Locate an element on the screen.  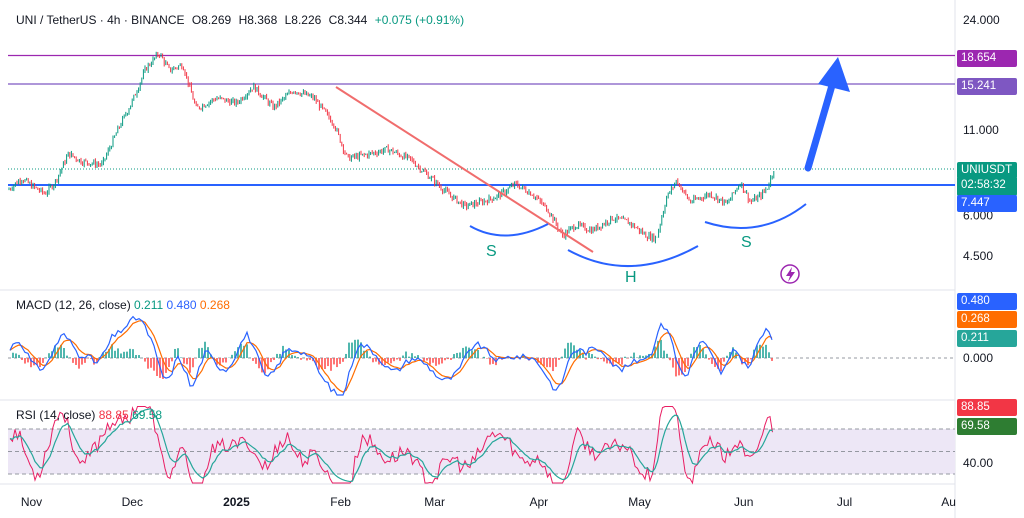
time-label: Feb is located at coordinates (340, 502).